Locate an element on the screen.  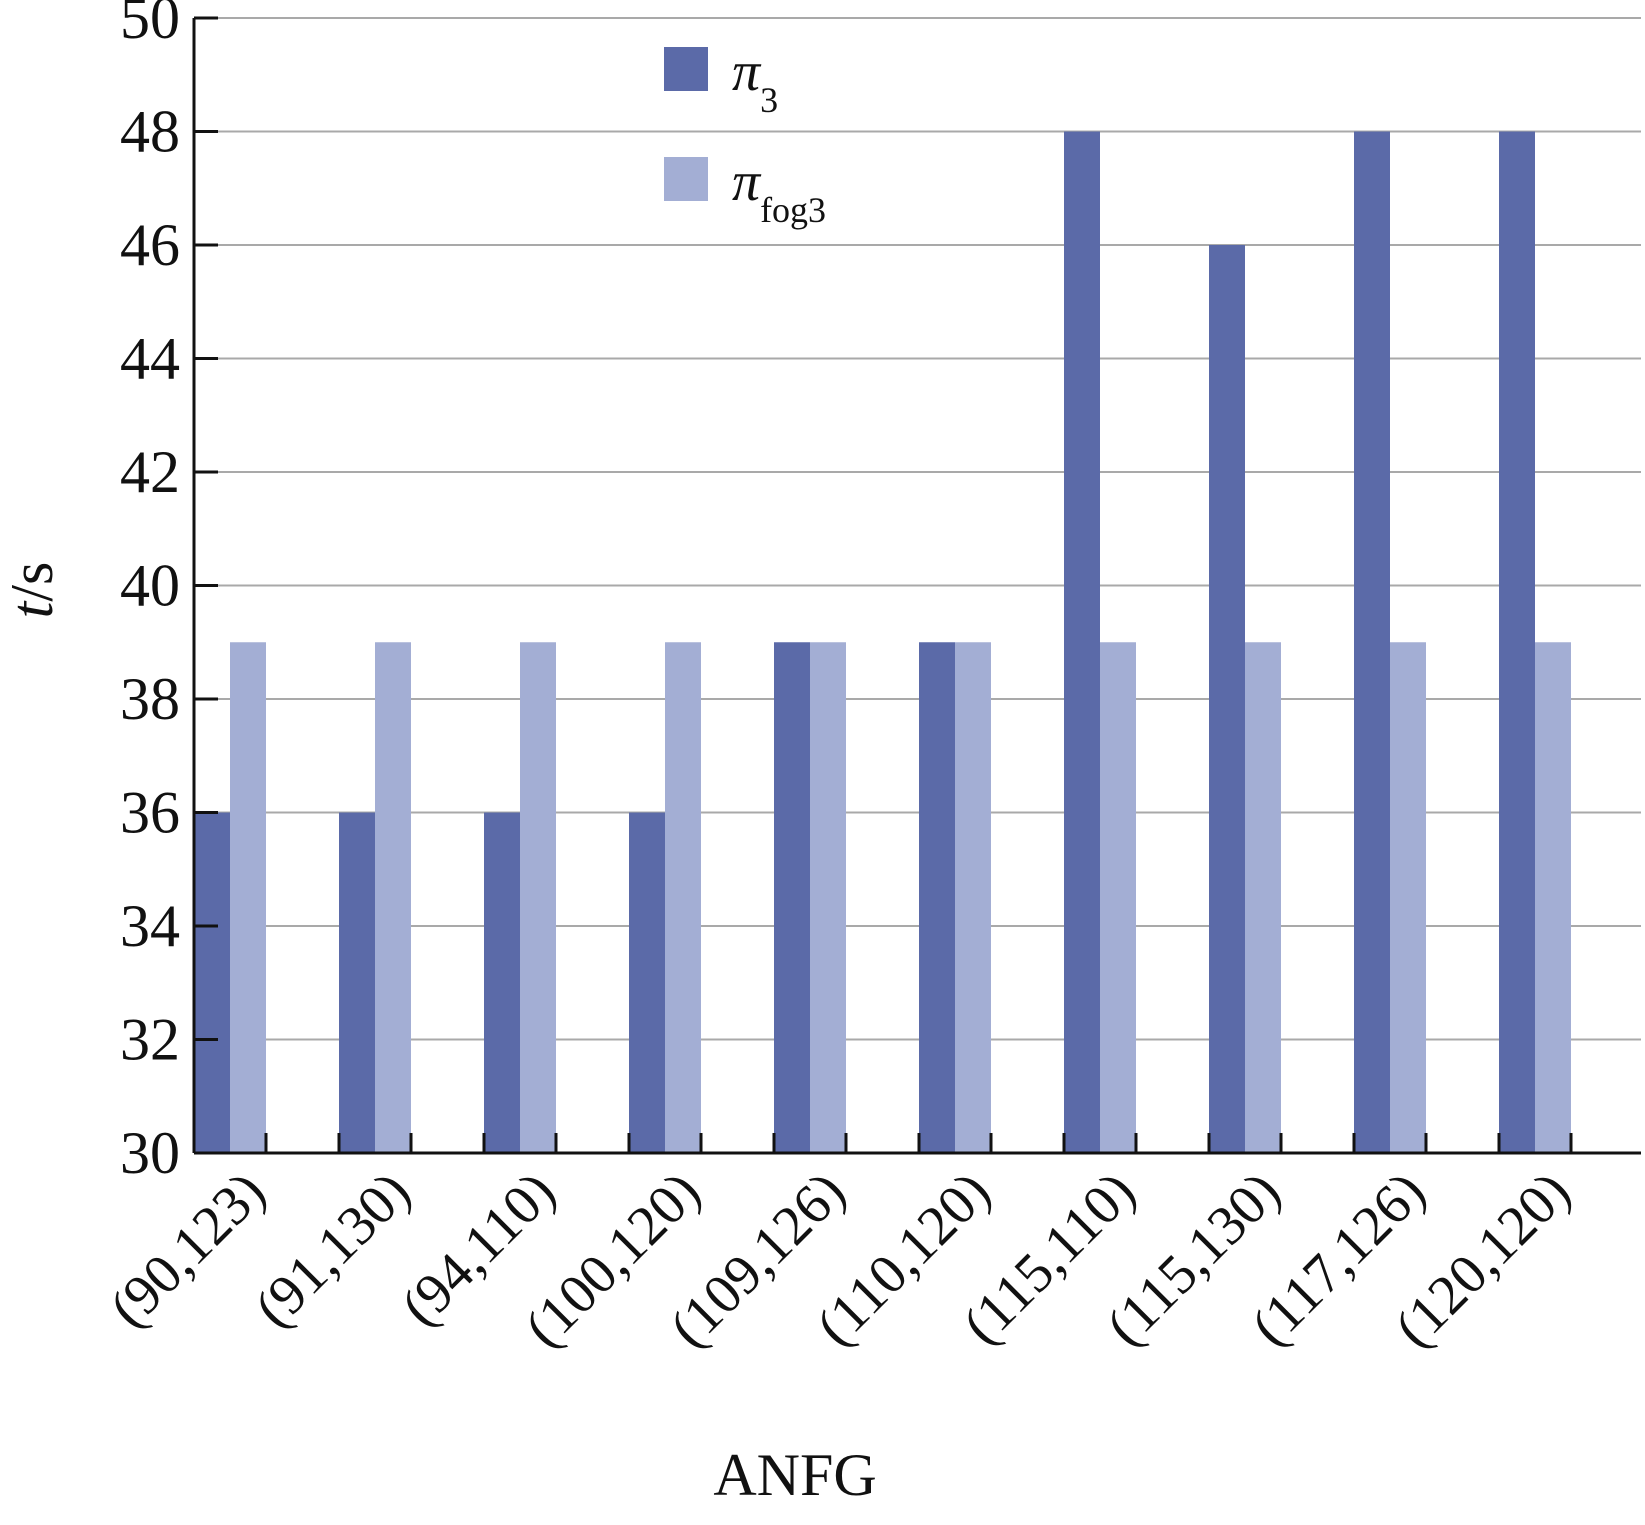
legend-label-series-2-main: π is located at coordinates (747, 182).